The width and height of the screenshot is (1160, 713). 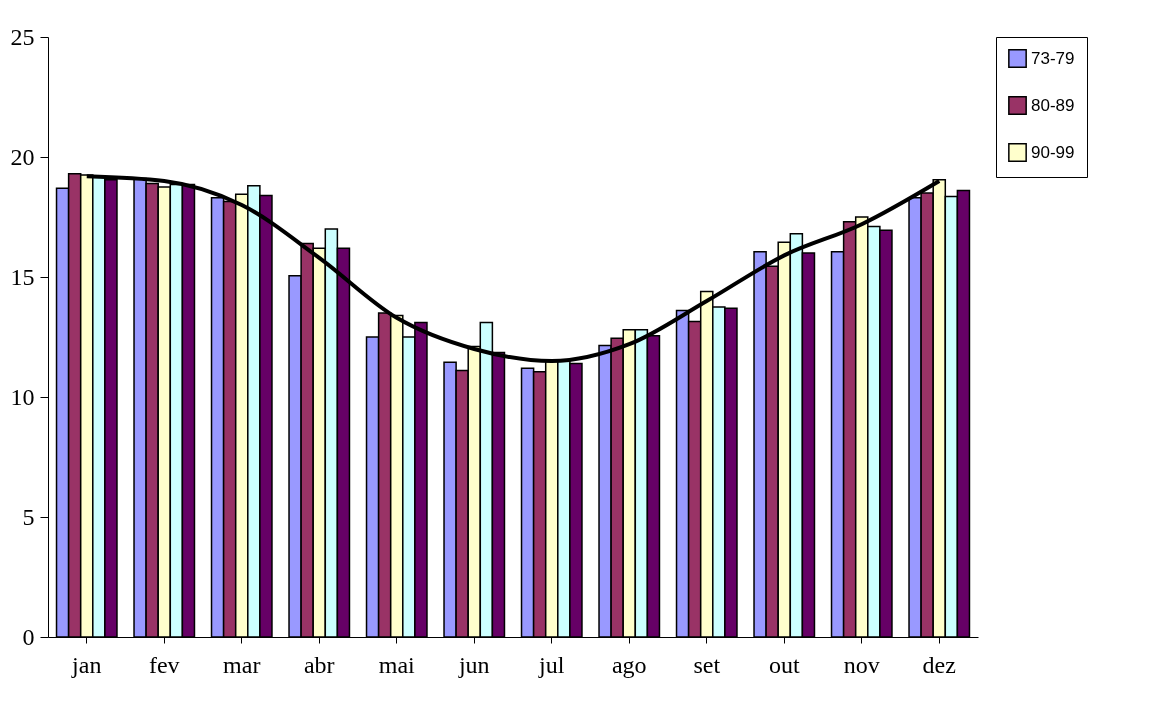 I want to click on x-tick-label: mai, so click(x=397, y=664).